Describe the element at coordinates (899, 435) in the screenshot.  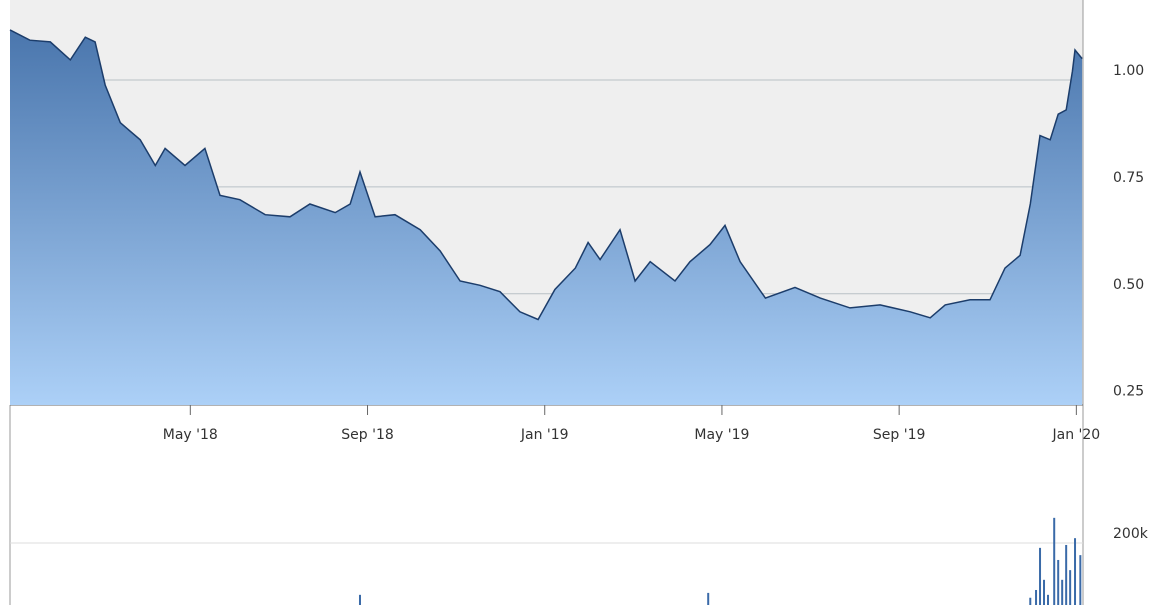
I see `x-tick-label: Sep '19` at that location.